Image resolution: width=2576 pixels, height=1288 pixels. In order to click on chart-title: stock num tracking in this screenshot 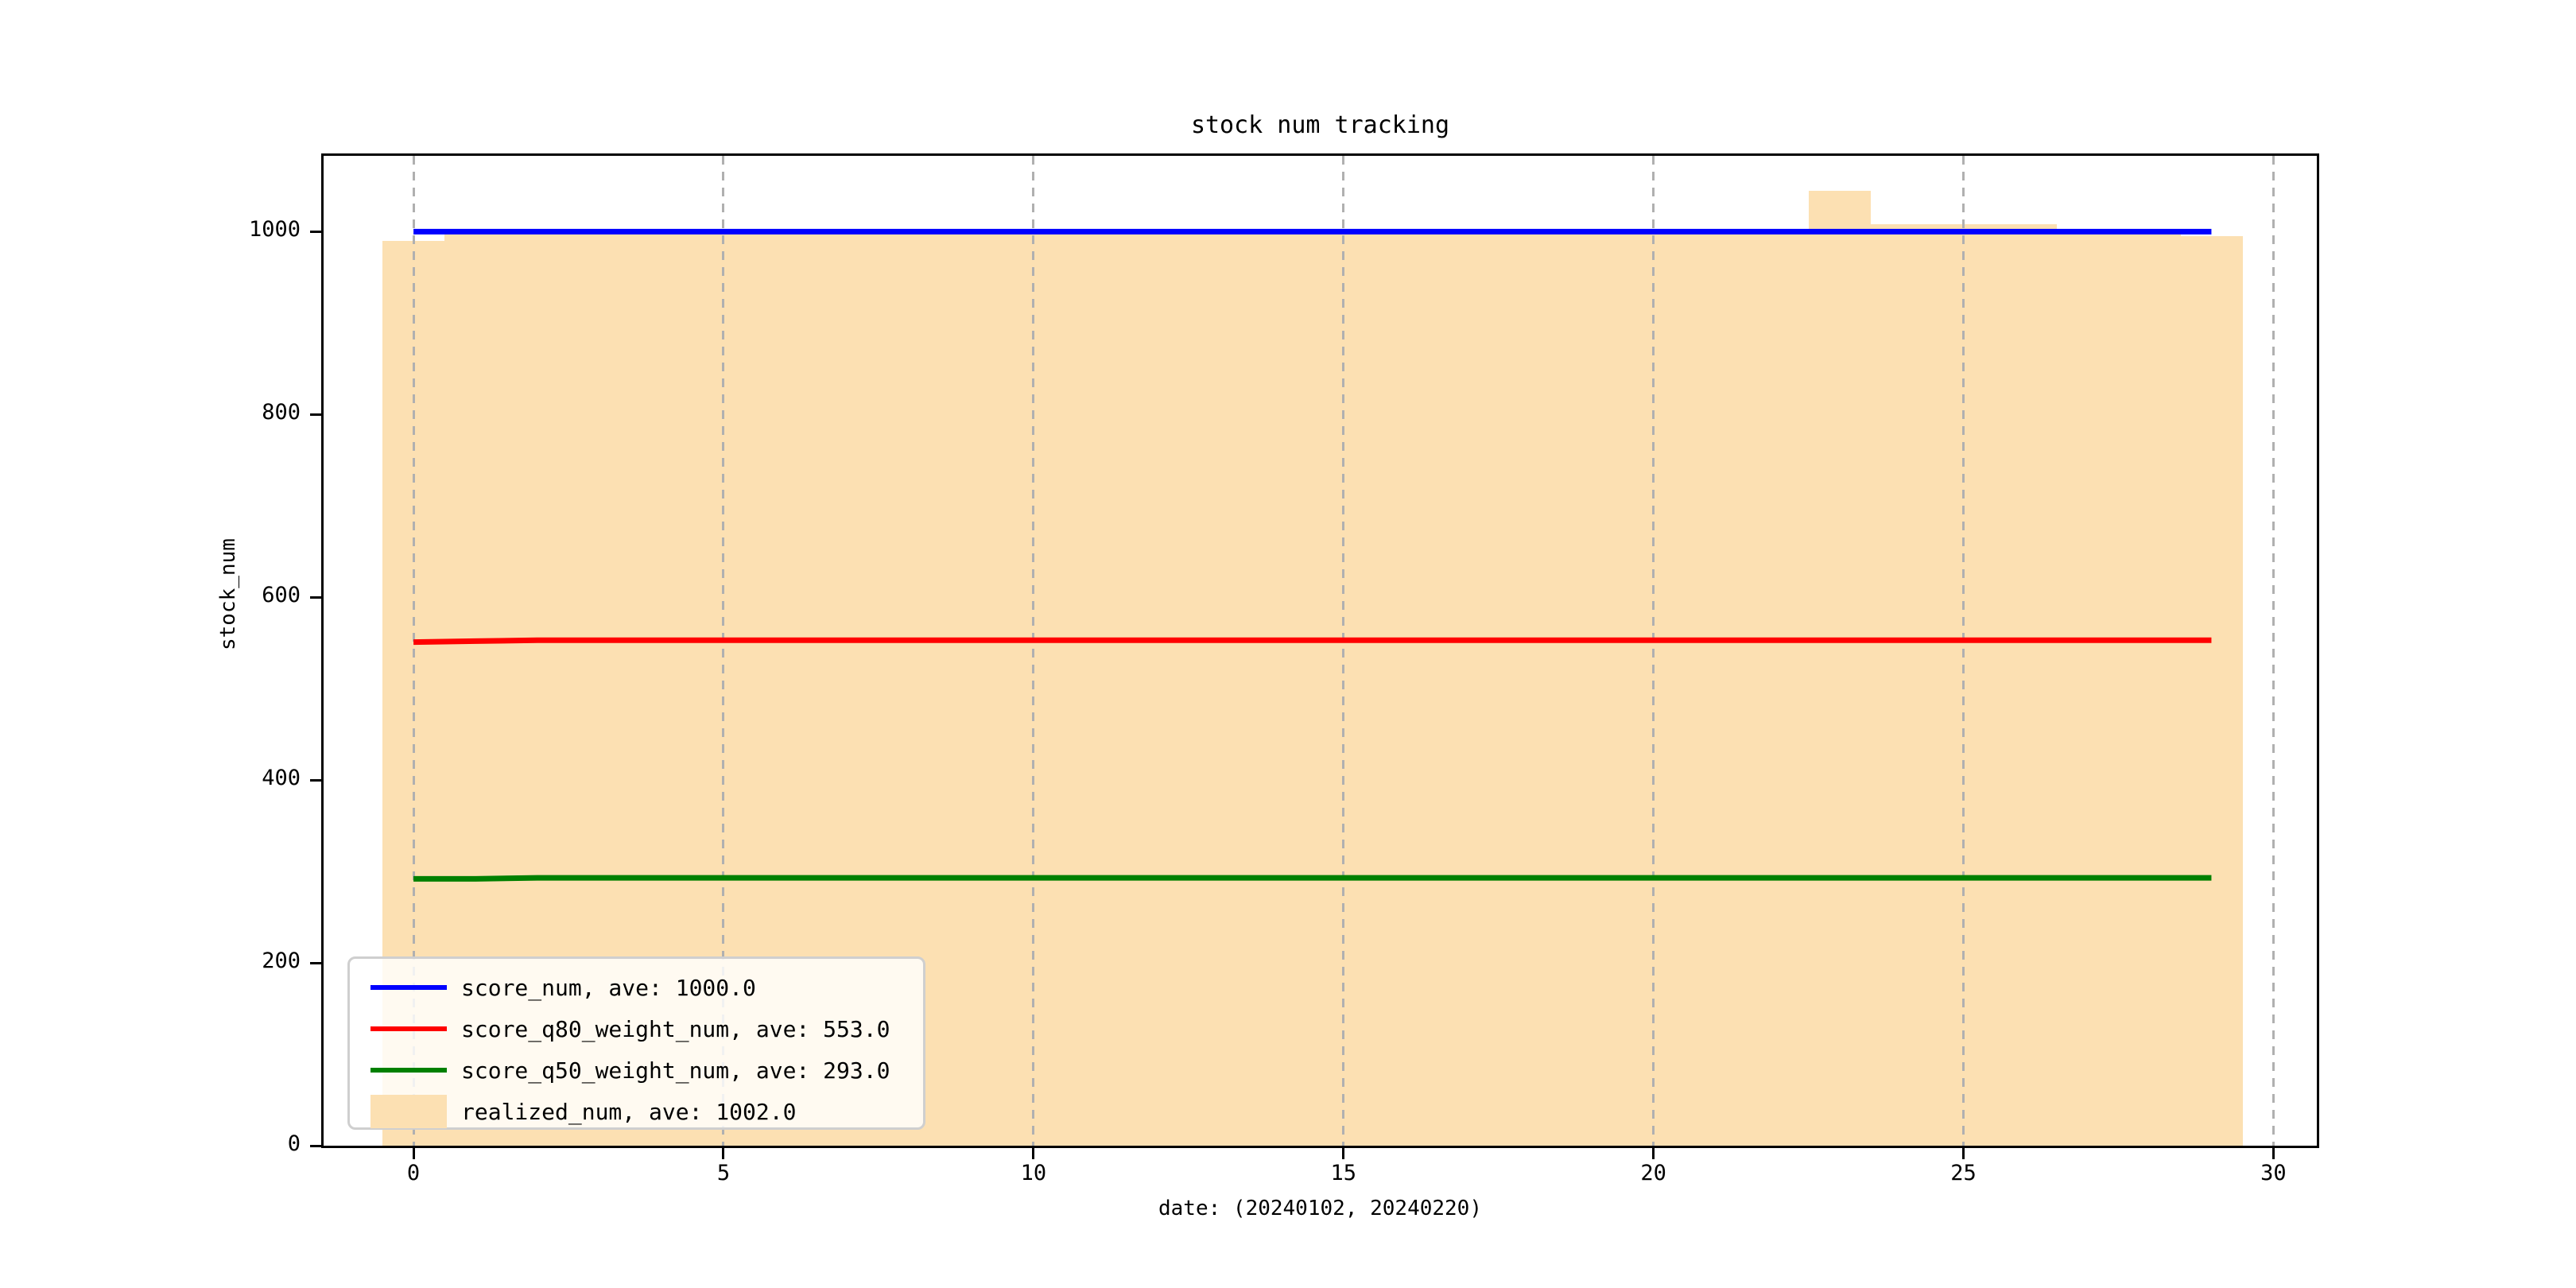, I will do `click(1320, 125)`.